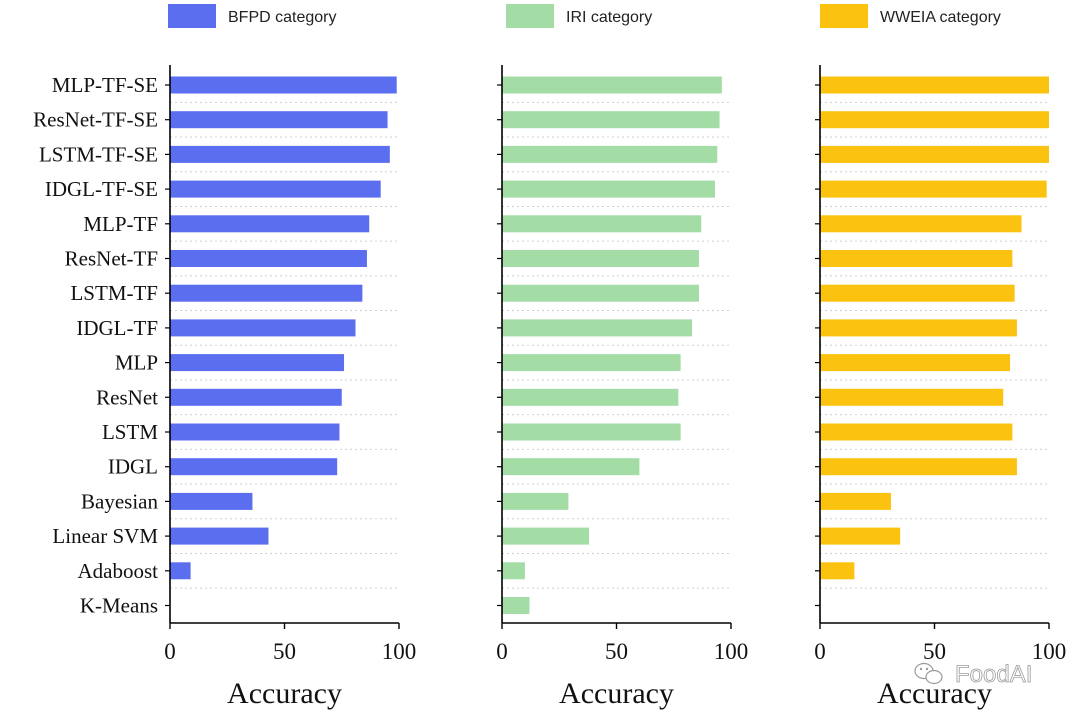 The width and height of the screenshot is (1080, 718). I want to click on legend-item: BFPD category, so click(252, 16).